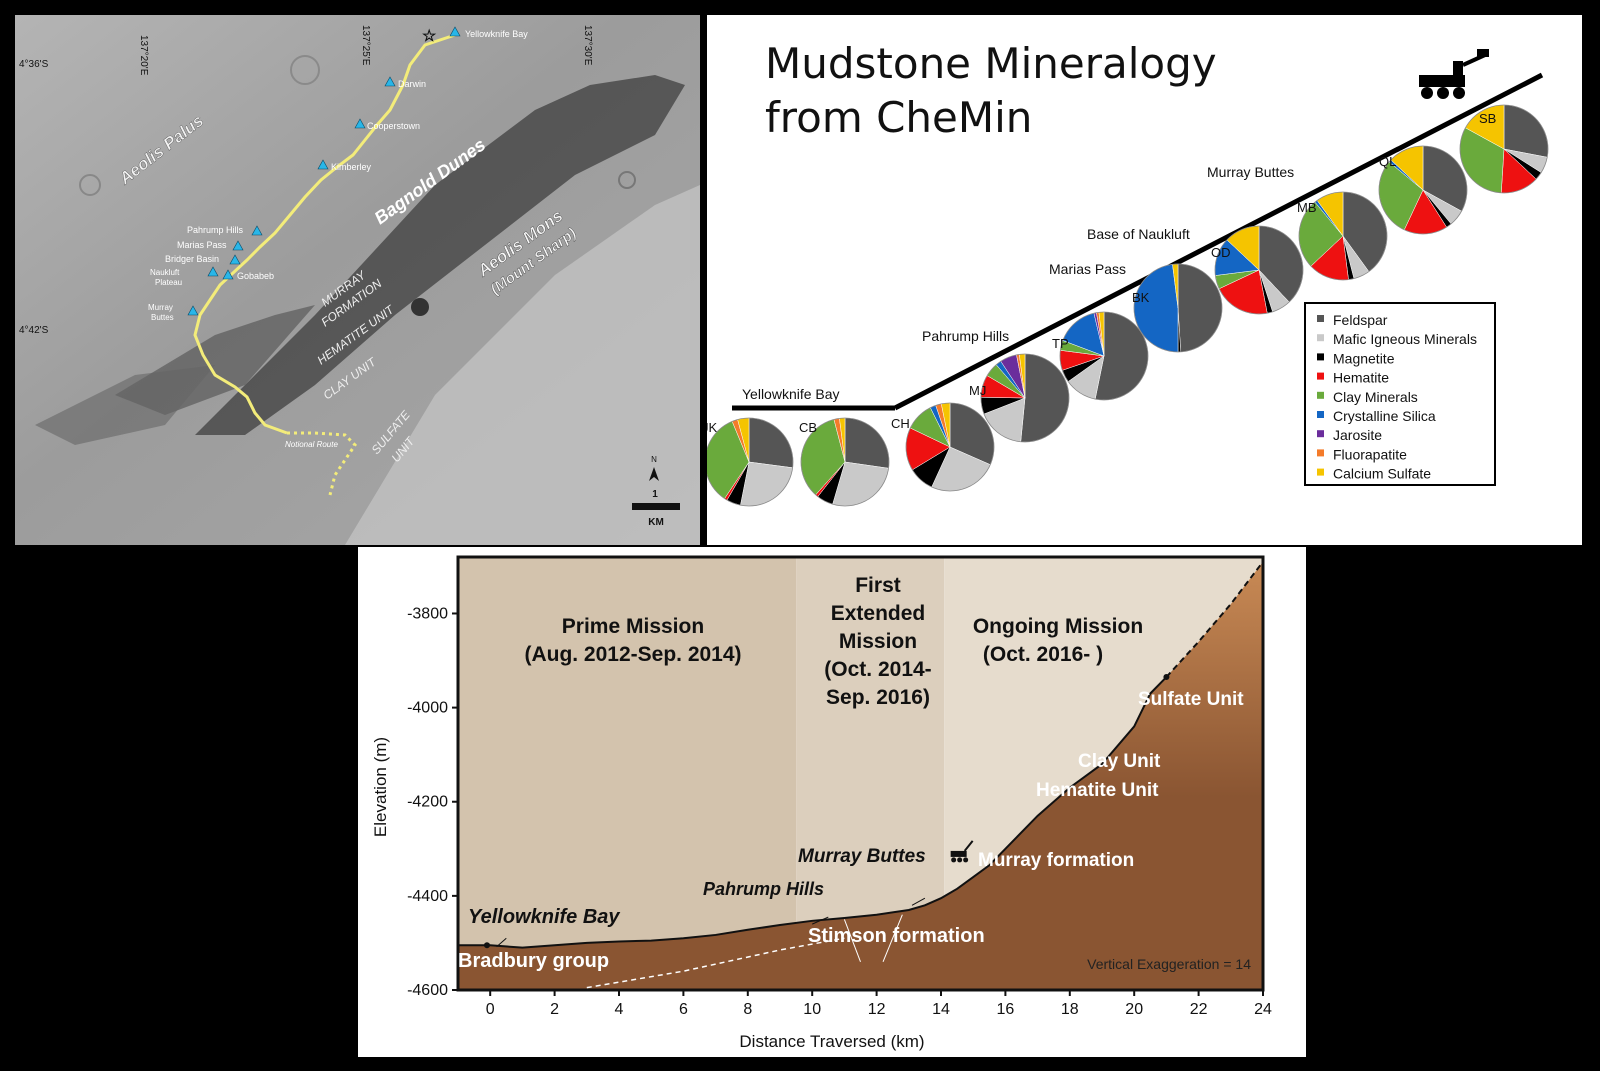 The image size is (1600, 1071). Describe the element at coordinates (496, 34) in the screenshot. I see `waypoint-label: Yellowknife Bay` at that location.